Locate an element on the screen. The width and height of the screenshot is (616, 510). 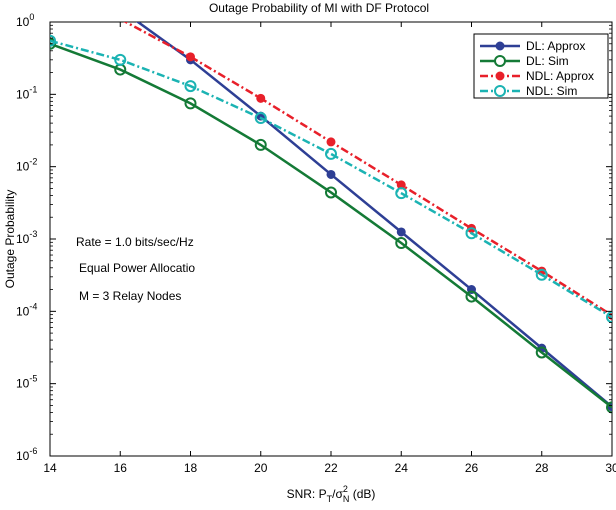
legend-label: NDL: Sim is located at coordinates (551, 91).